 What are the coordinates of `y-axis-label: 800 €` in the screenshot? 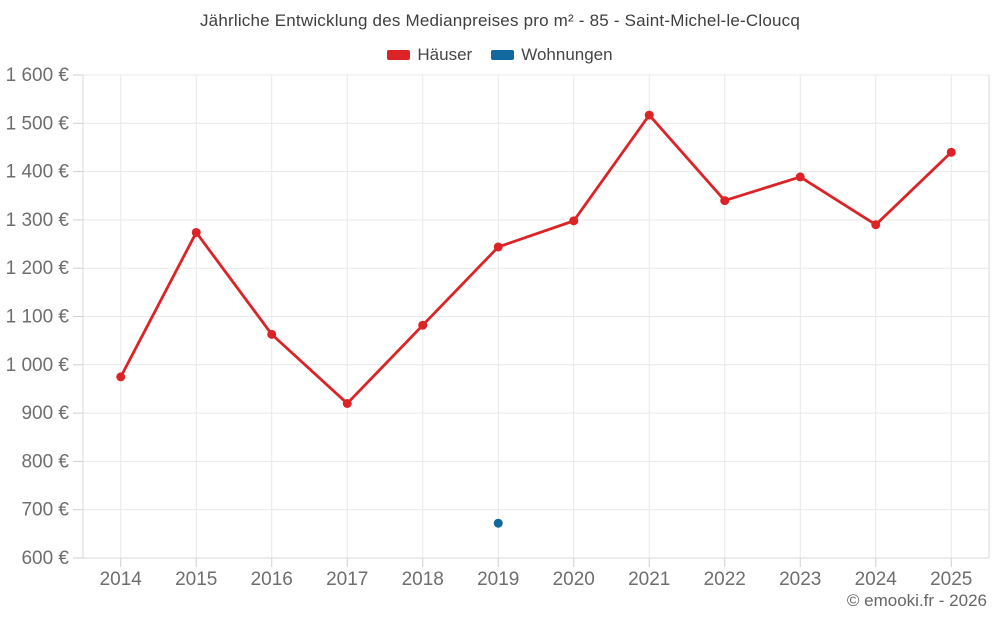 It's located at (45, 461).